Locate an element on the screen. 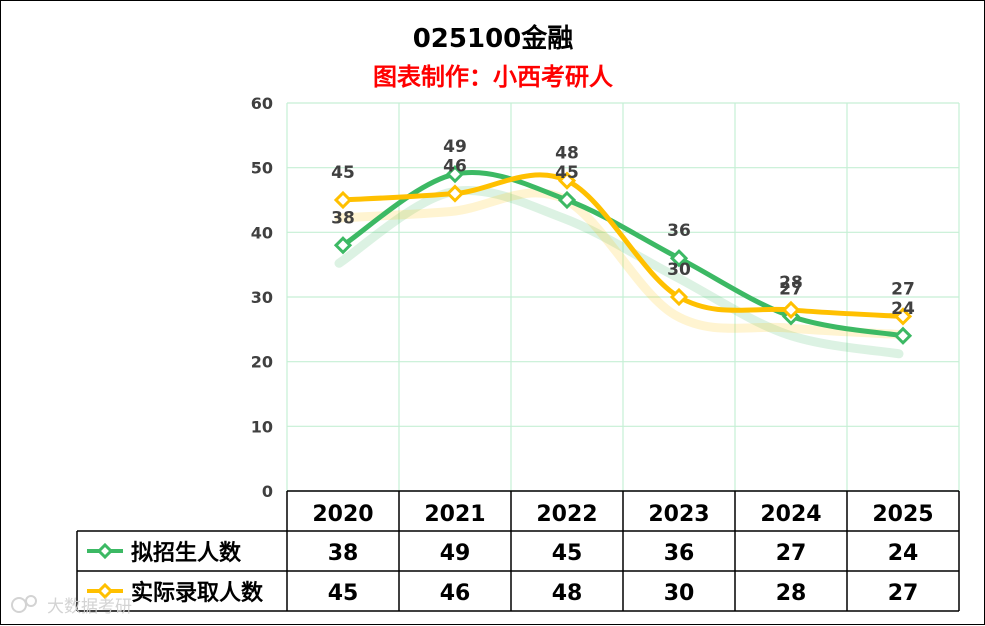  table-cell: 30 is located at coordinates (679, 593).